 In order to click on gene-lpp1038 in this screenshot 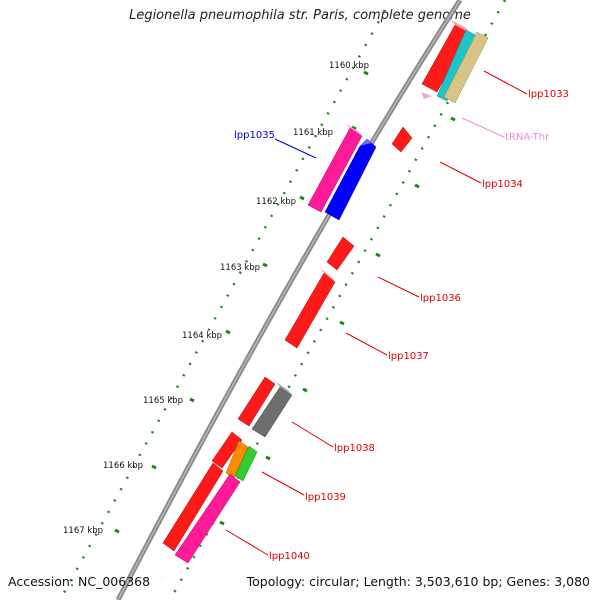, I will do `click(272, 412)`.